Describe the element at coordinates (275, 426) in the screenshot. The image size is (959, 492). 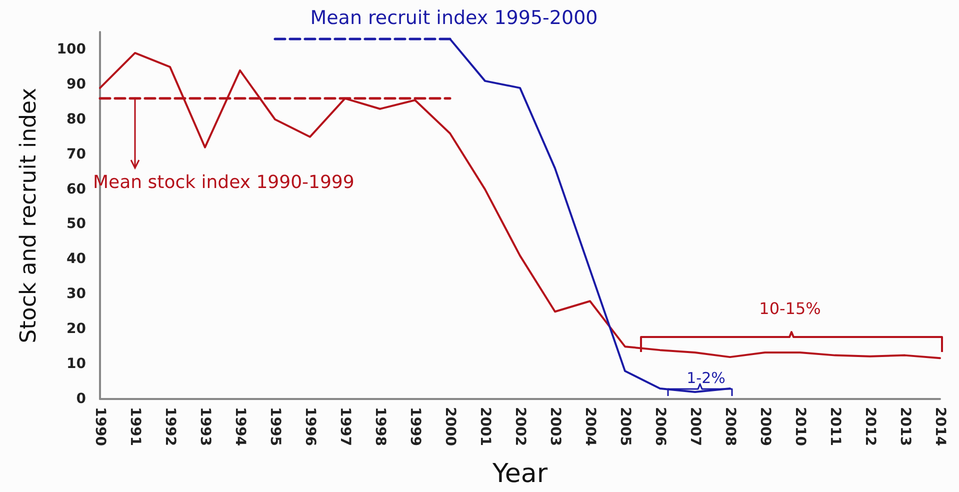
I see `x-tick-label: 1995` at that location.